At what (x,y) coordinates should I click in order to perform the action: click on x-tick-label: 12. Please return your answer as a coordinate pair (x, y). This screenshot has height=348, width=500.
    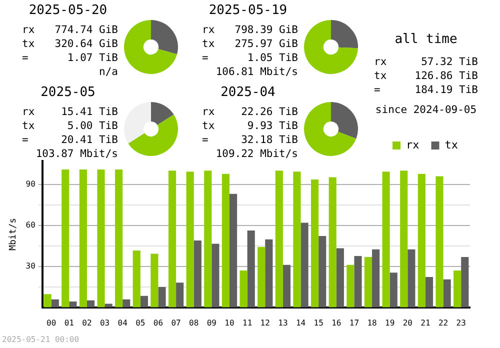
    Looking at the image, I should click on (265, 323).